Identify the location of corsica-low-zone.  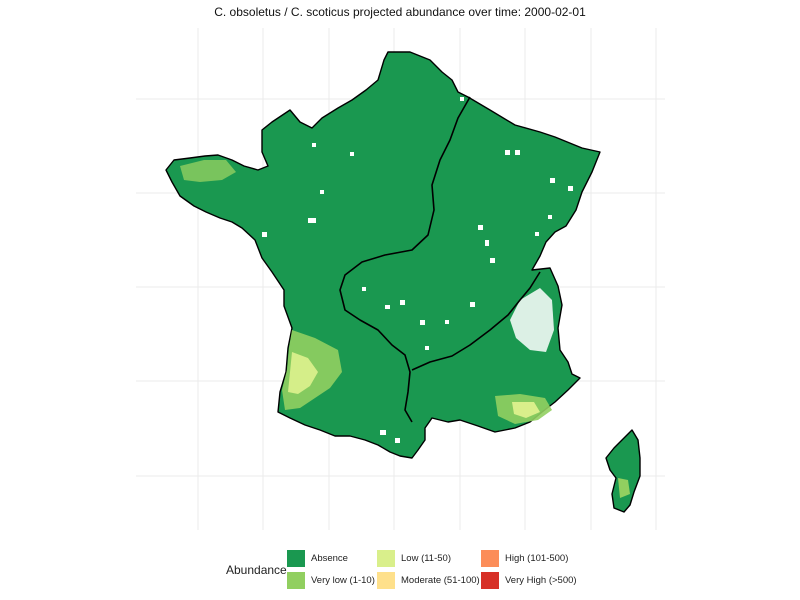
(624, 488).